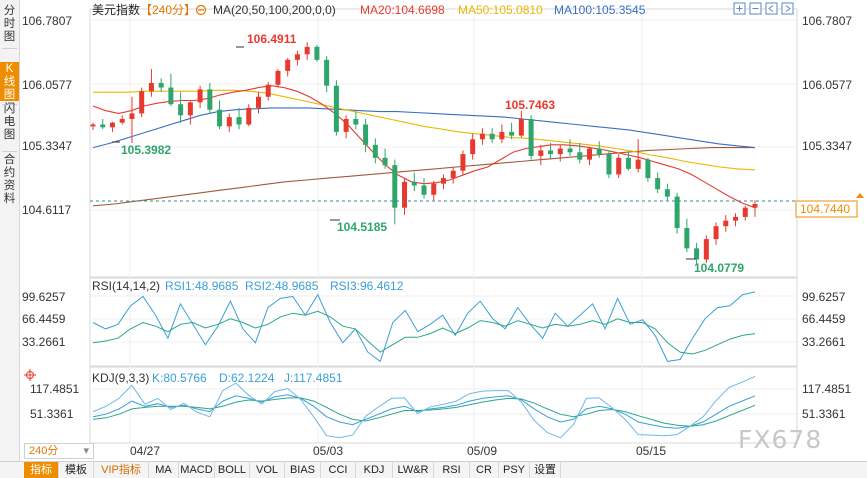 This screenshot has height=478, width=867. What do you see at coordinates (545, 470) in the screenshot?
I see `indicator-tab: 设置` at bounding box center [545, 470].